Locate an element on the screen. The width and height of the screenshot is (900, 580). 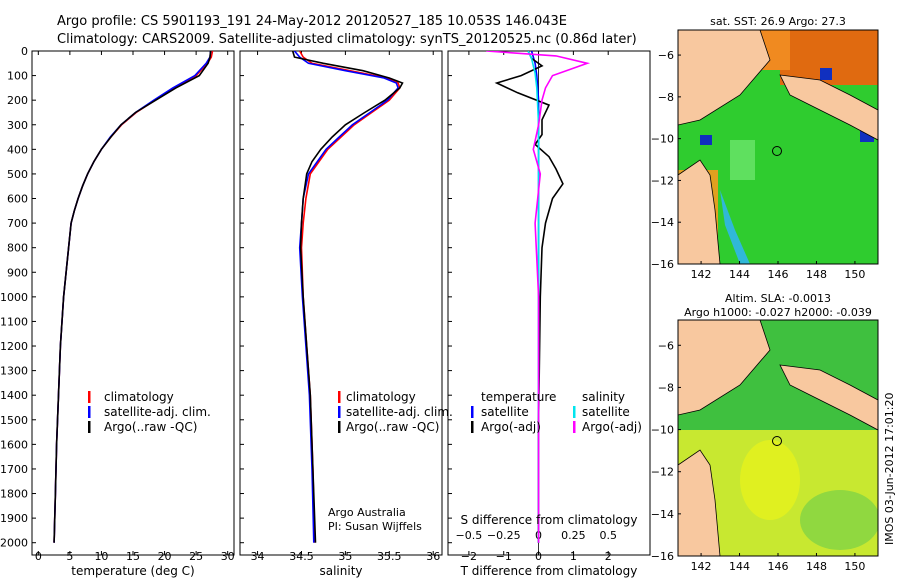
sst-map is located at coordinates (778, 147).